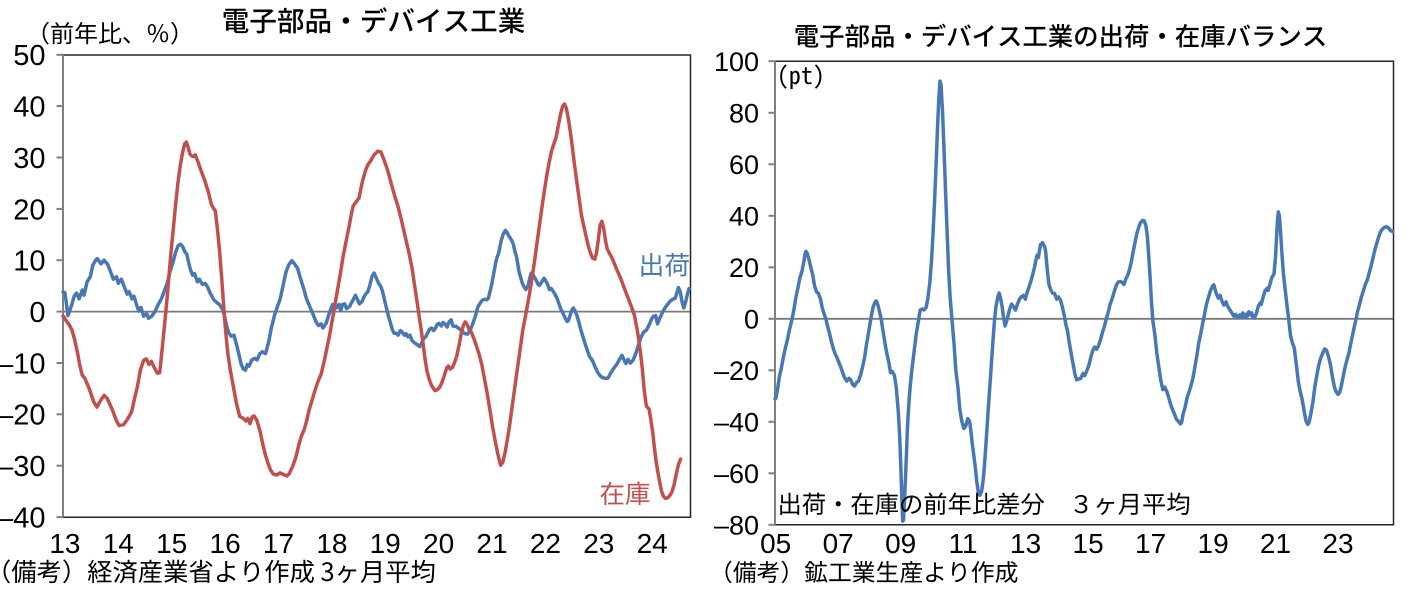 The image size is (1407, 595). Describe the element at coordinates (736, 474) in the screenshot. I see `svg-text: –60` at that location.